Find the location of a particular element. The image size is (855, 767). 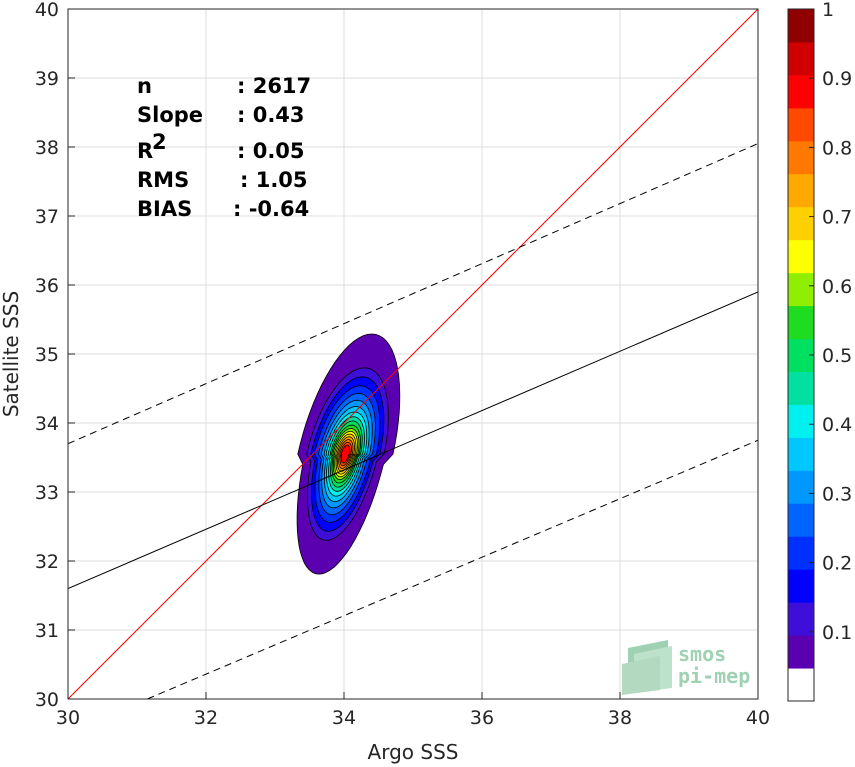

y-tick-label: 40 is located at coordinates (47, 10).